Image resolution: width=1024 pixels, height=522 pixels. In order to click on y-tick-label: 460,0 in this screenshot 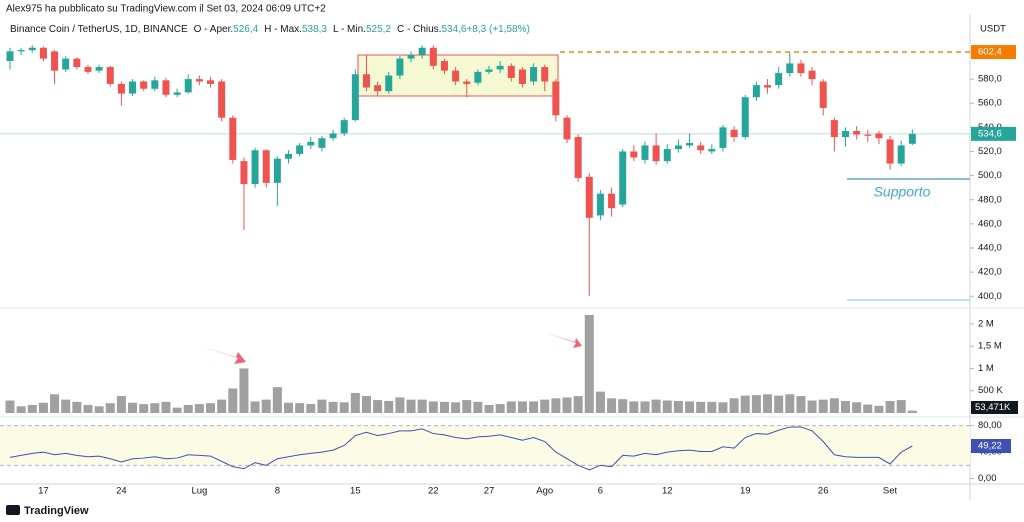, I will do `click(990, 223)`.